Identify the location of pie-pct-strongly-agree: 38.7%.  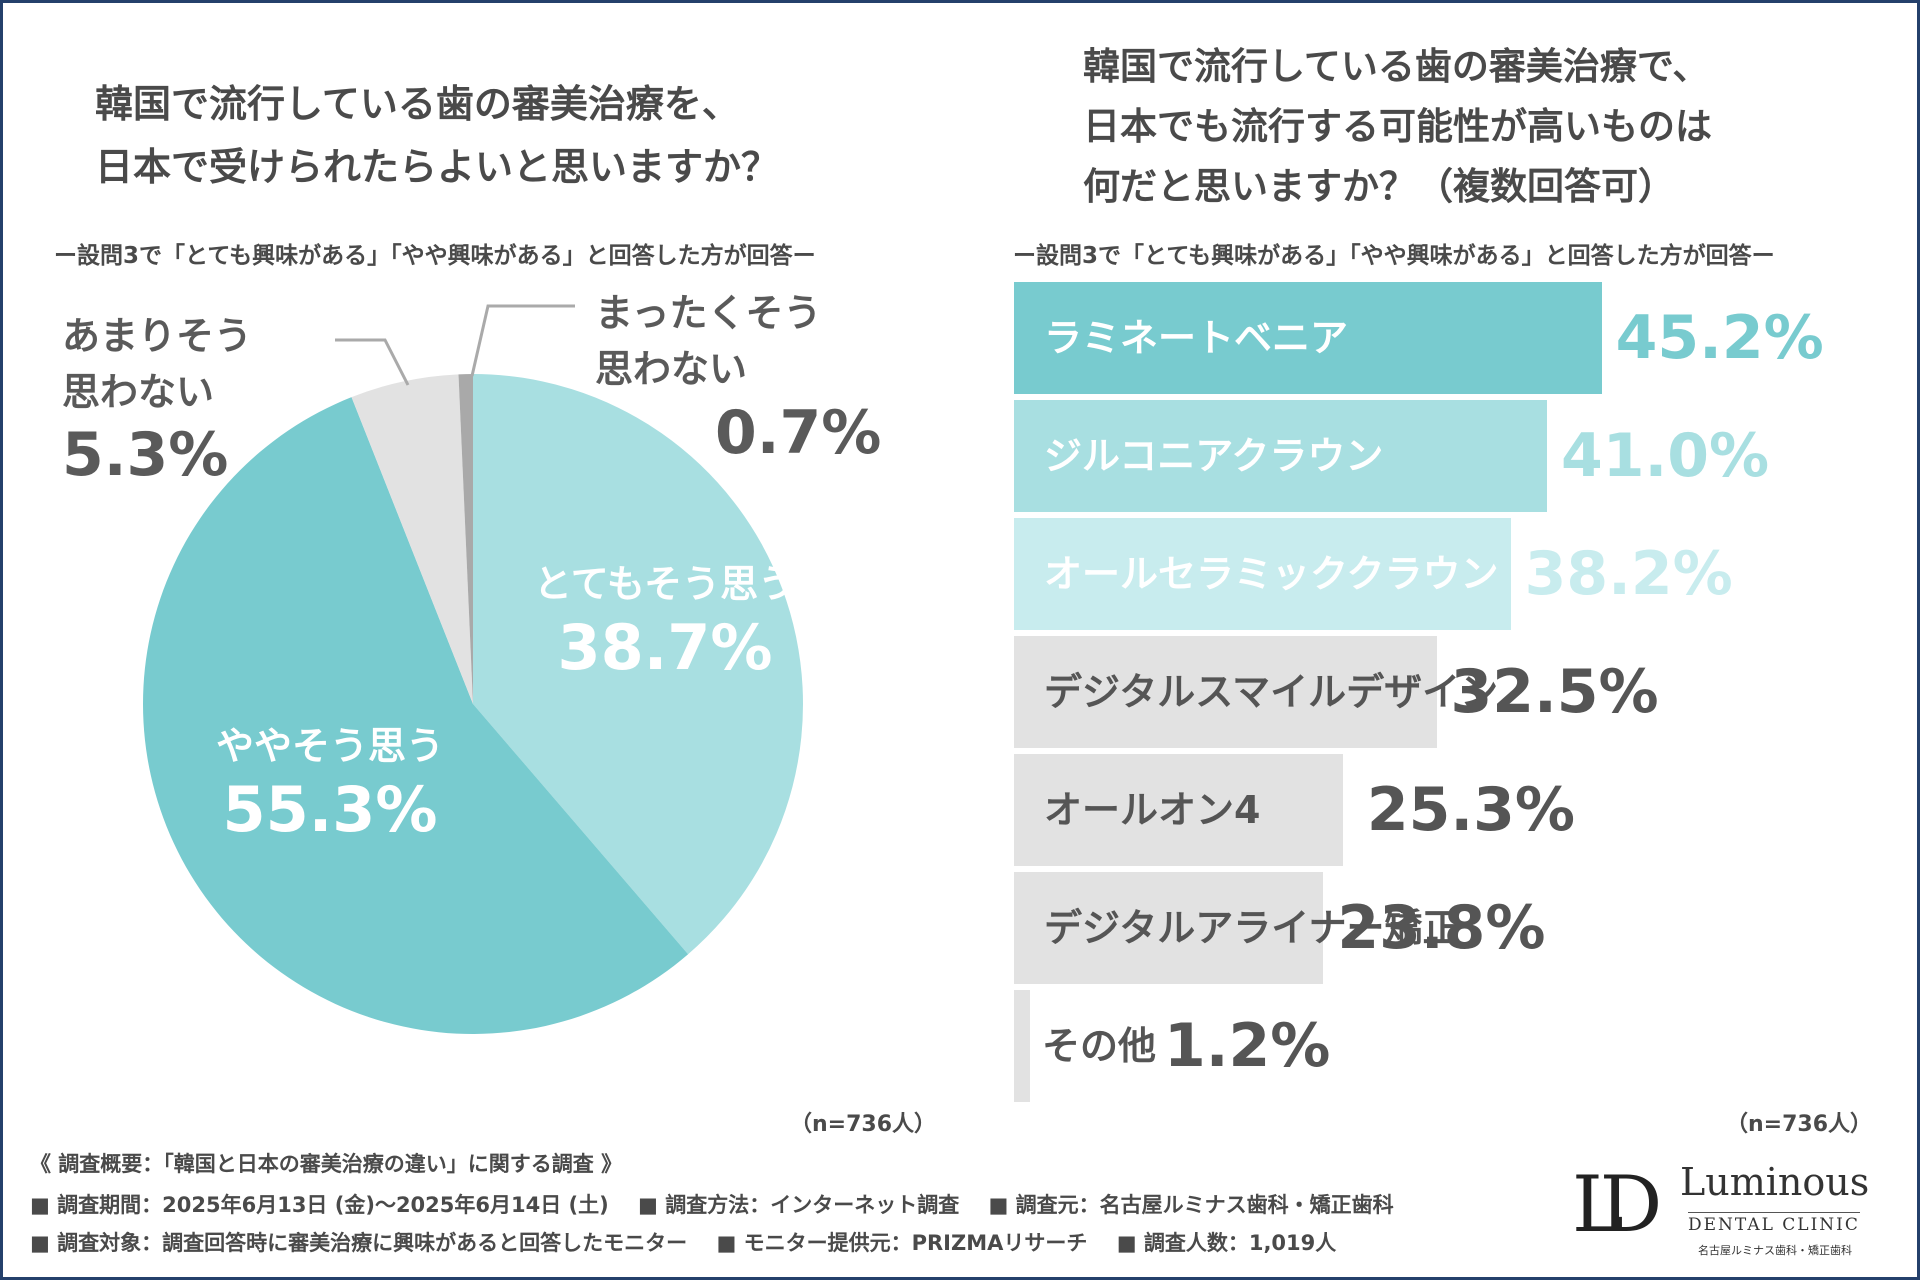
(665, 647).